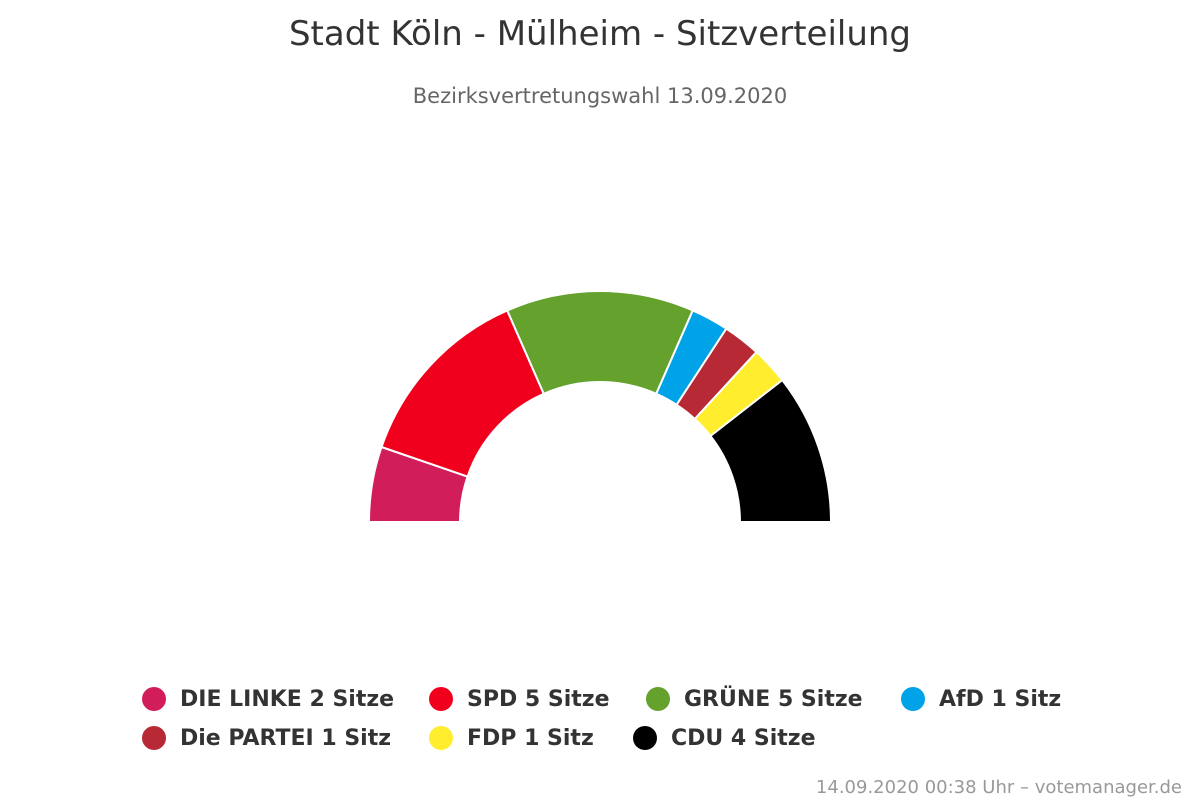  I want to click on legend-label: DIE LINKE 2 Sitze, so click(287, 699).